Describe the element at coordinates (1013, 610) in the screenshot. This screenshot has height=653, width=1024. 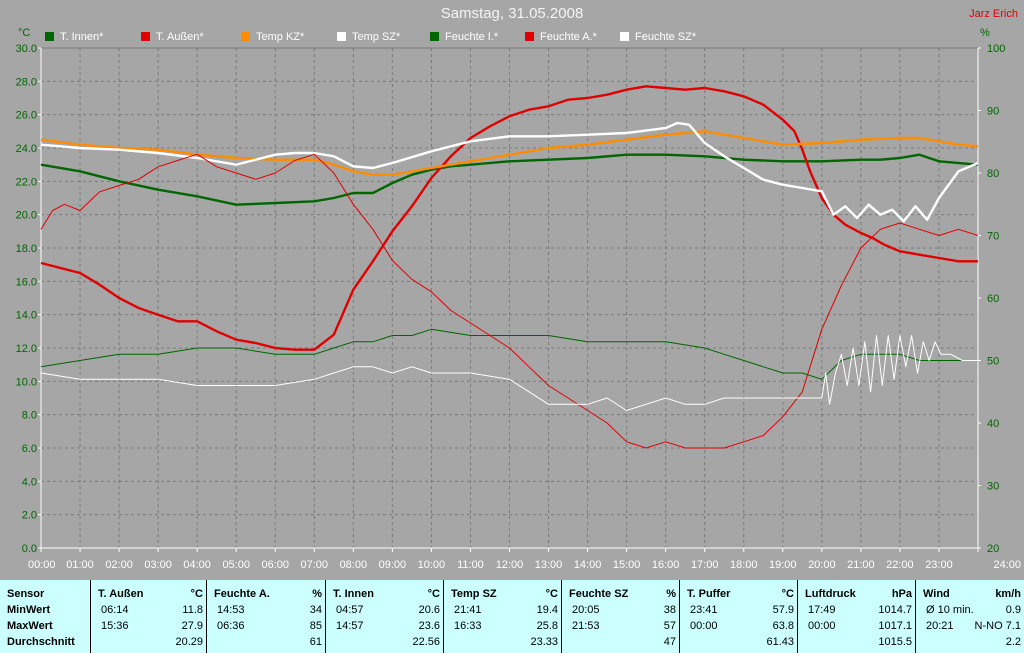
I see `stats-min-value: 0.9` at that location.